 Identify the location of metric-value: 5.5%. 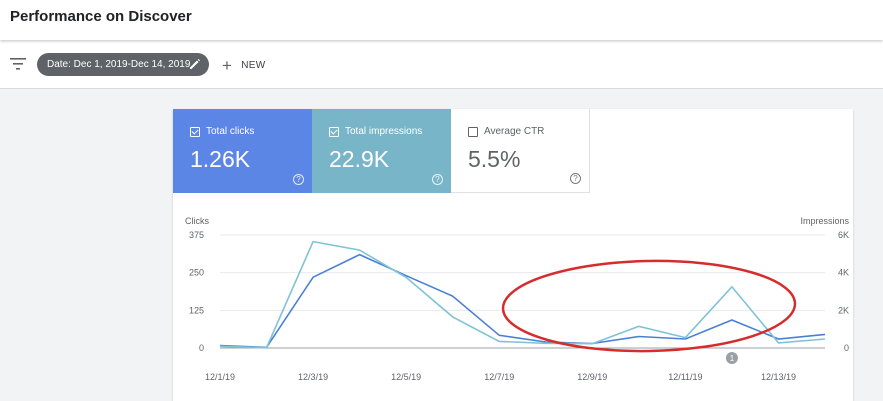
(494, 159).